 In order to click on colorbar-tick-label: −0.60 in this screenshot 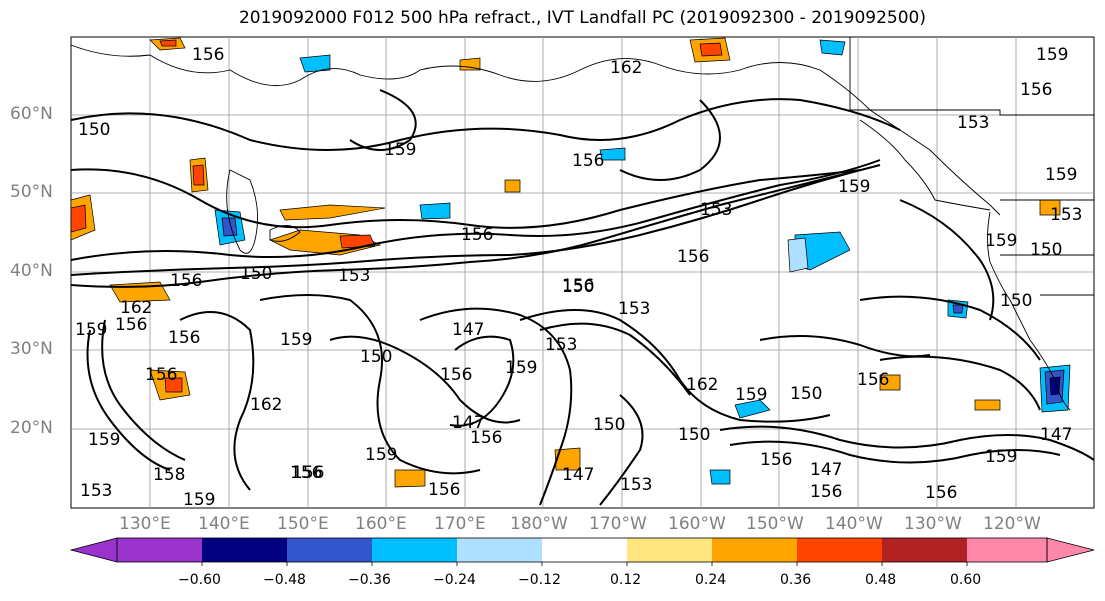, I will do `click(199, 580)`.